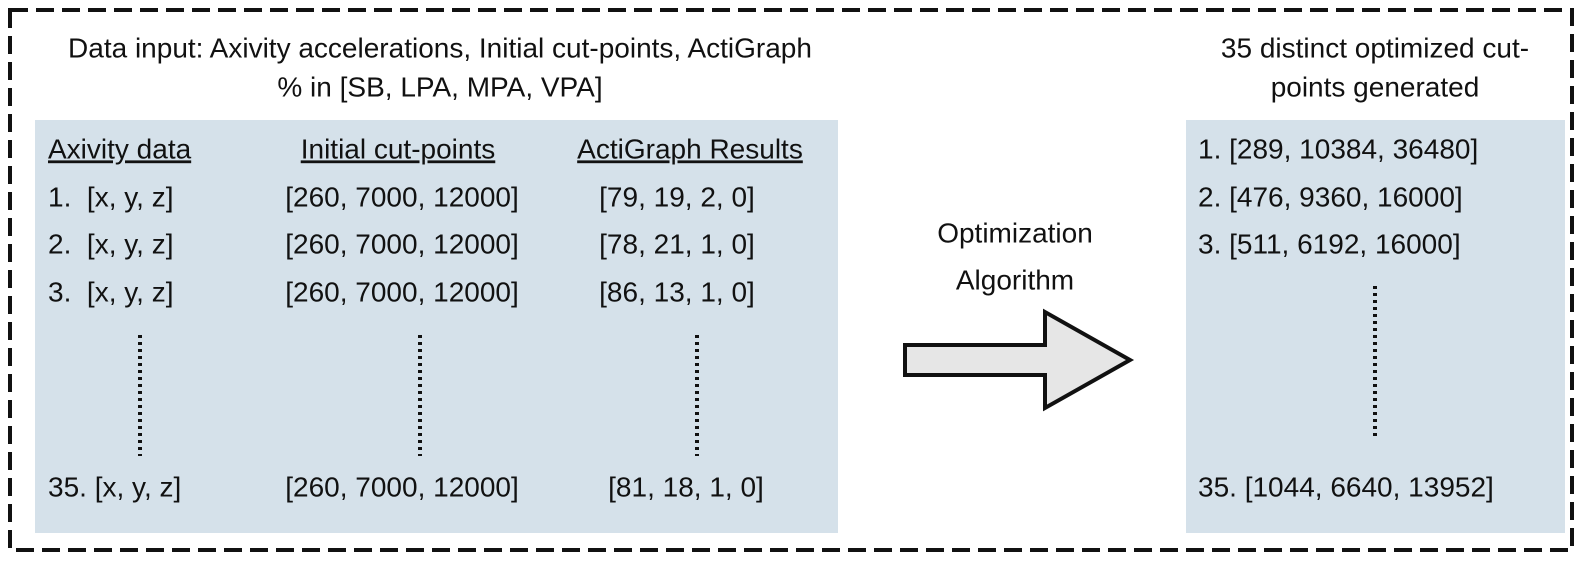 This screenshot has width=1584, height=562. Describe the element at coordinates (677, 243) in the screenshot. I see `result-cell: [78, 21, 1, 0]` at that location.